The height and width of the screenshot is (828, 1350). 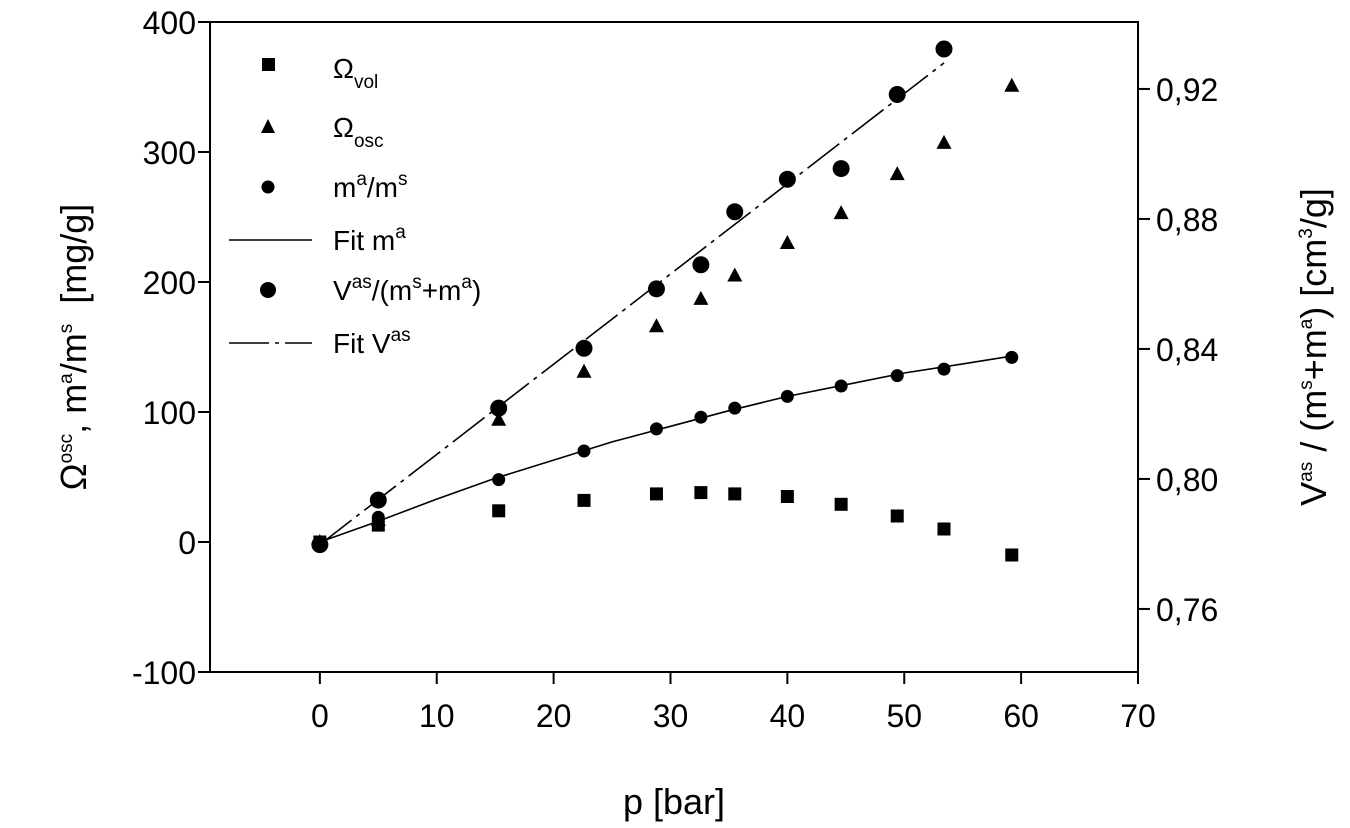 What do you see at coordinates (437, 716) in the screenshot?
I see `x-tick-label: 10` at bounding box center [437, 716].